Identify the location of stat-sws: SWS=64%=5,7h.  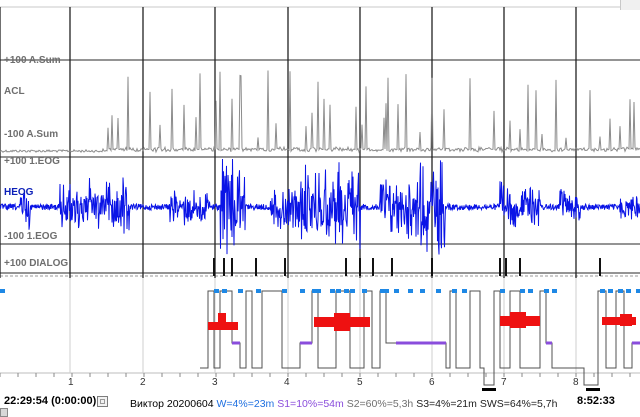
(518, 404).